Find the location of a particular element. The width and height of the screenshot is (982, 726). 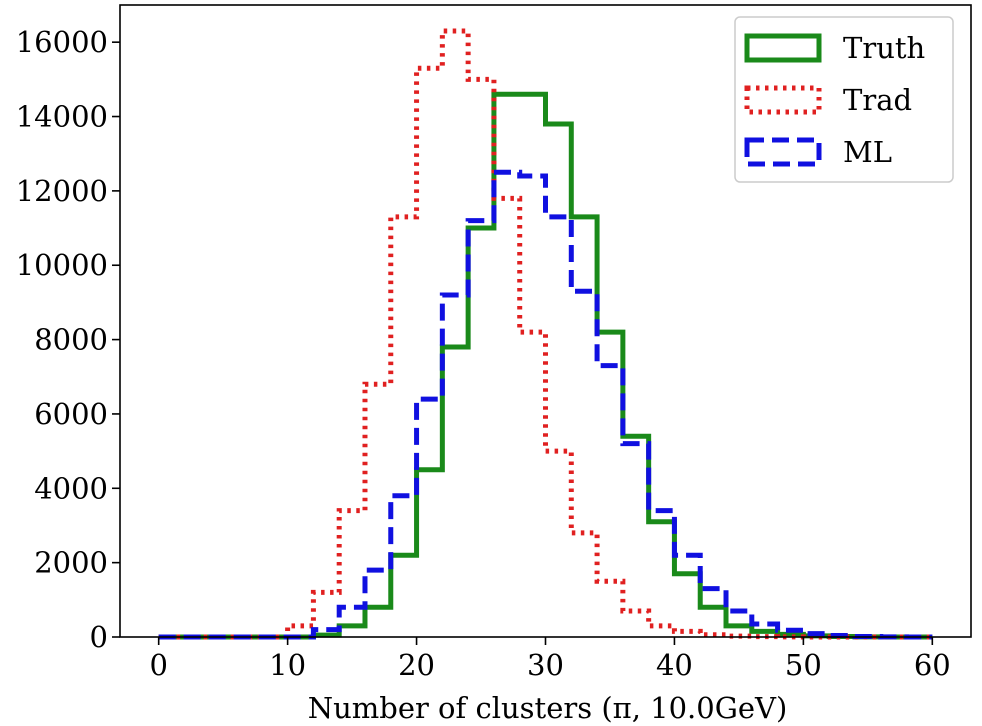

x-tick-label: 20 is located at coordinates (416, 665).